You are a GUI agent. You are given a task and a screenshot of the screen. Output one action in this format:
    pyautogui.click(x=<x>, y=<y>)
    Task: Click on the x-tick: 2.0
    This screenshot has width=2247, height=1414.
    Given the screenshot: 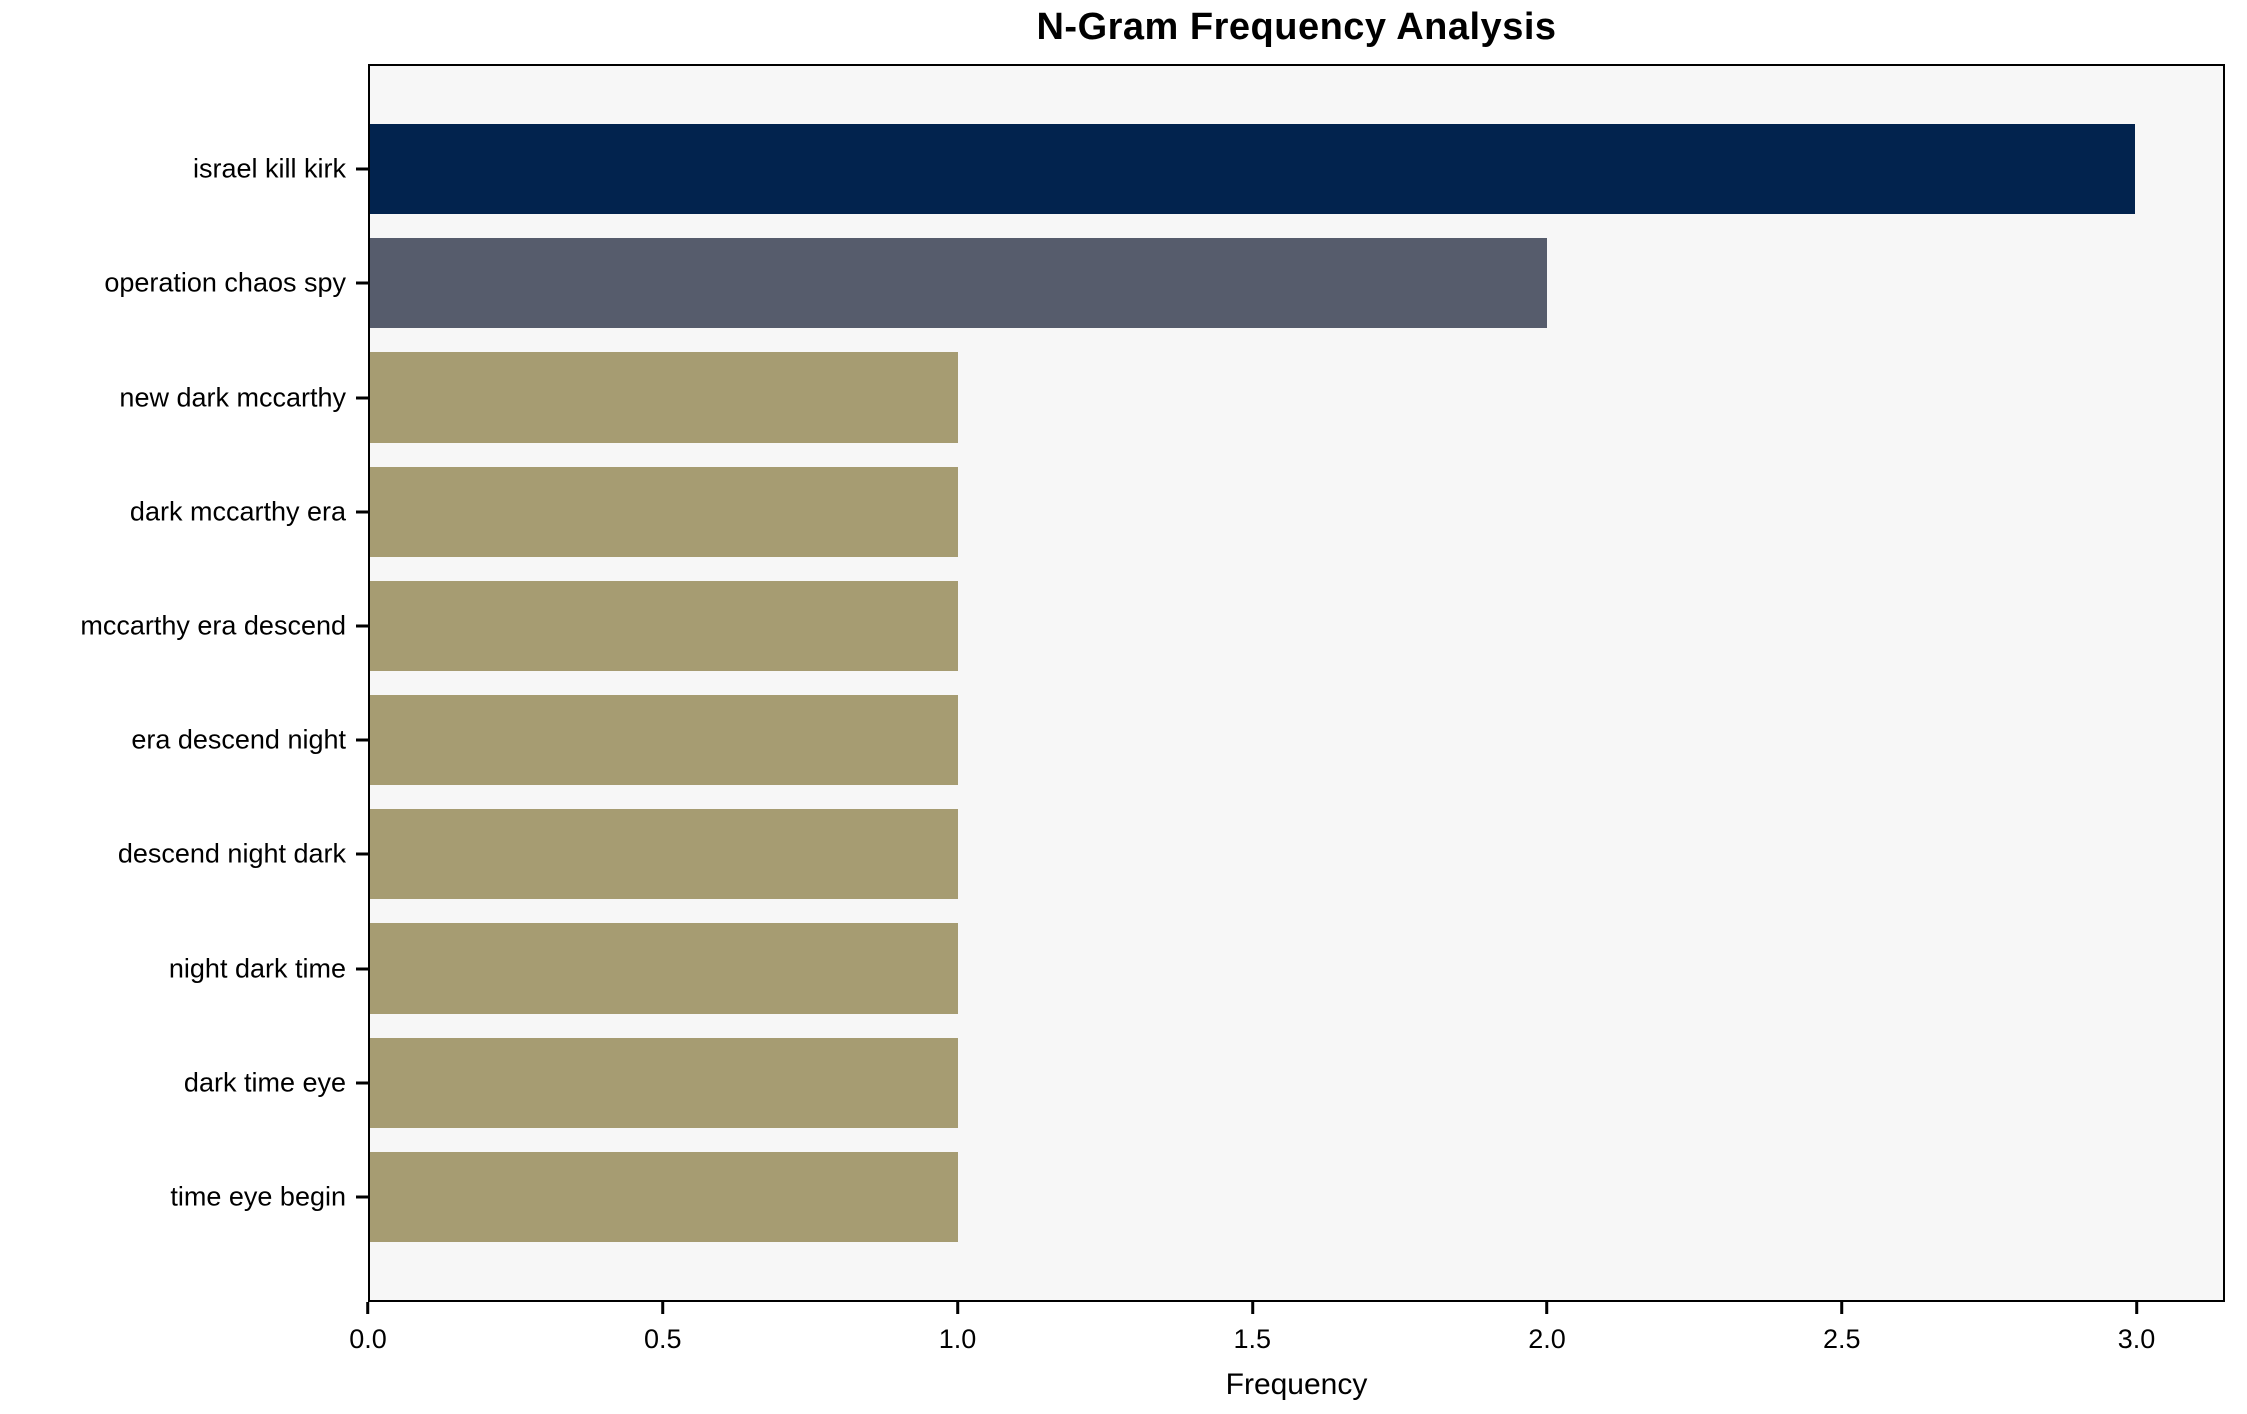 What is the action you would take?
    pyautogui.click(x=1547, y=1328)
    